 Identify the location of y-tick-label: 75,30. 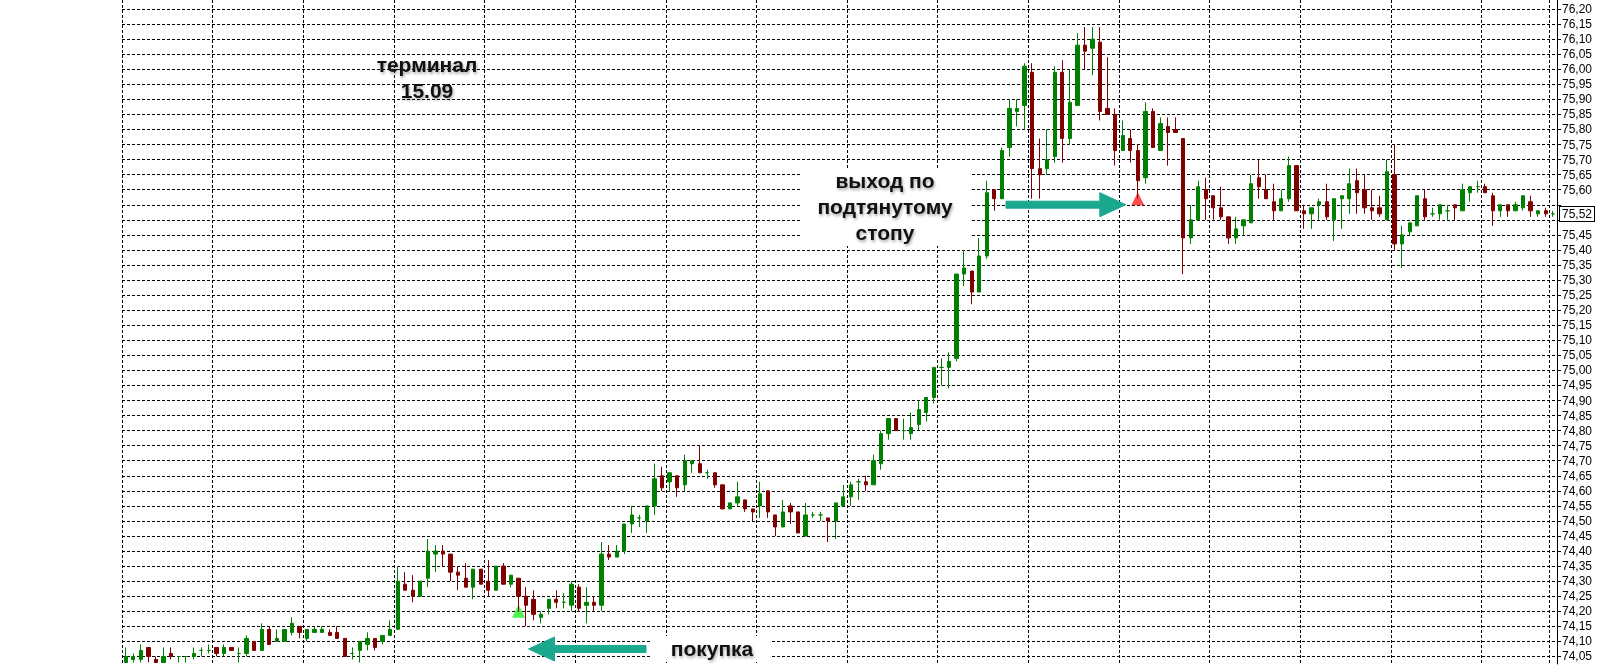
(1577, 280).